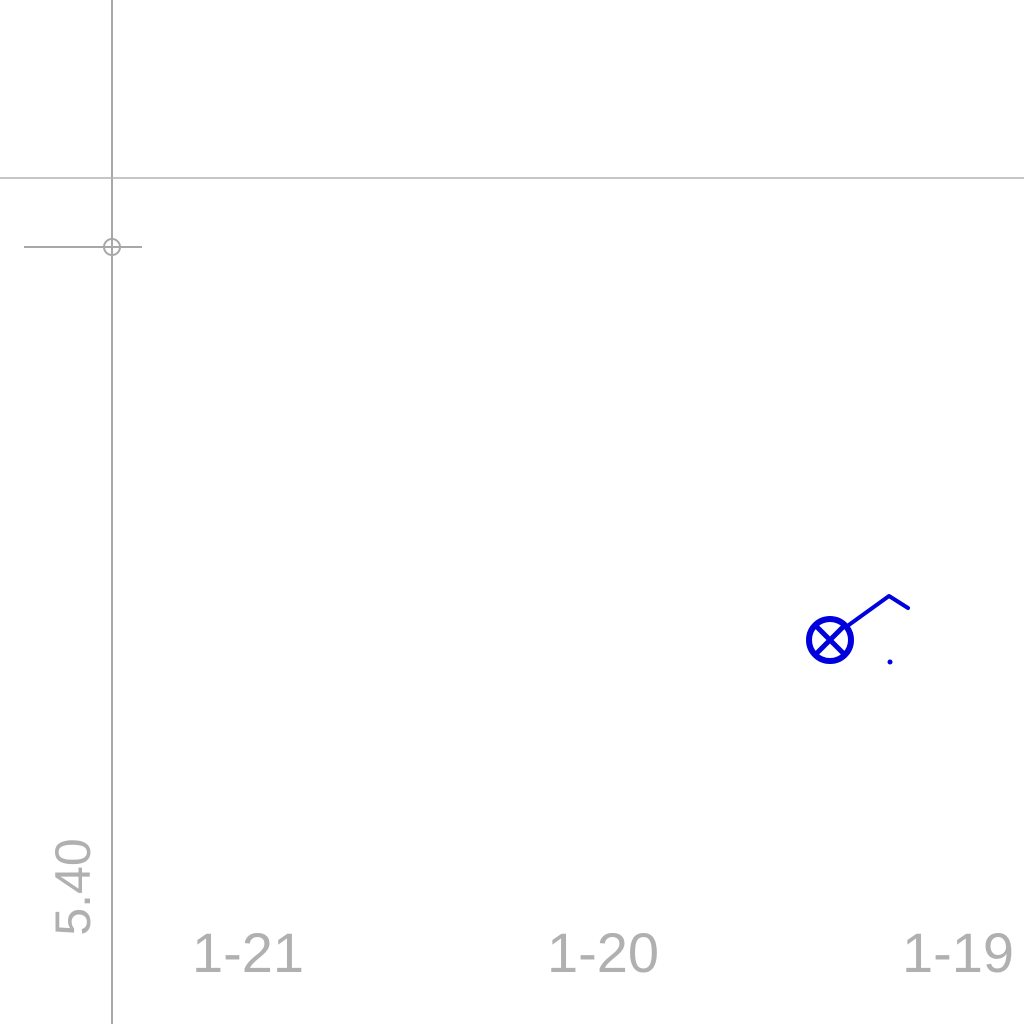  What do you see at coordinates (858, 629) in the screenshot?
I see `station-symbol` at bounding box center [858, 629].